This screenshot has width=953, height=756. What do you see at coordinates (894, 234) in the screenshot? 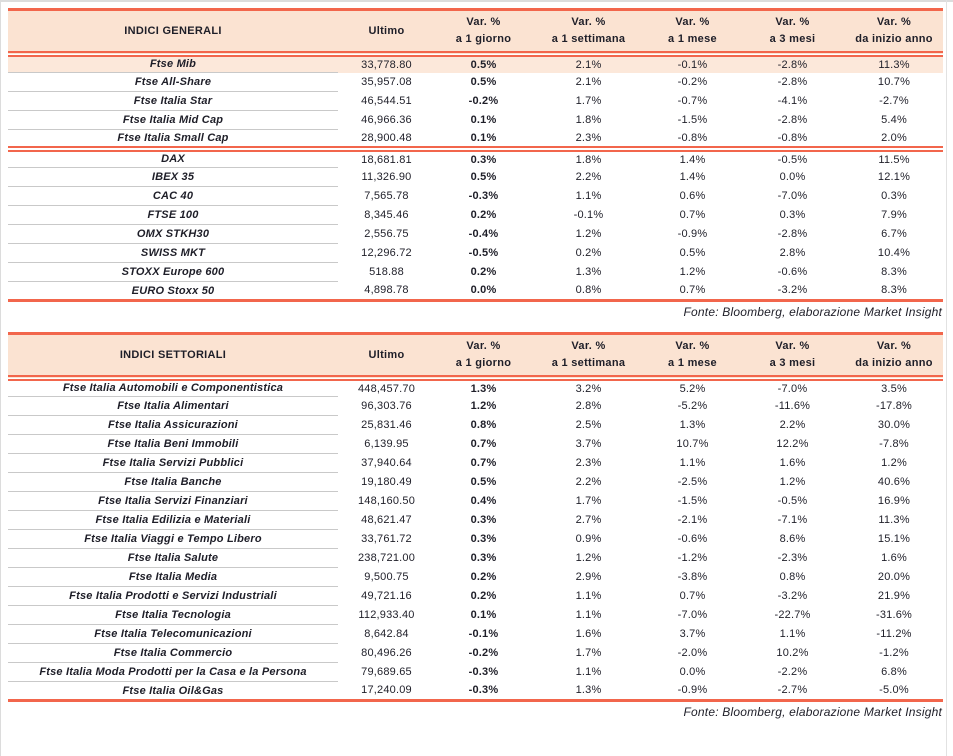
I see `var-value: 6.7%` at bounding box center [894, 234].